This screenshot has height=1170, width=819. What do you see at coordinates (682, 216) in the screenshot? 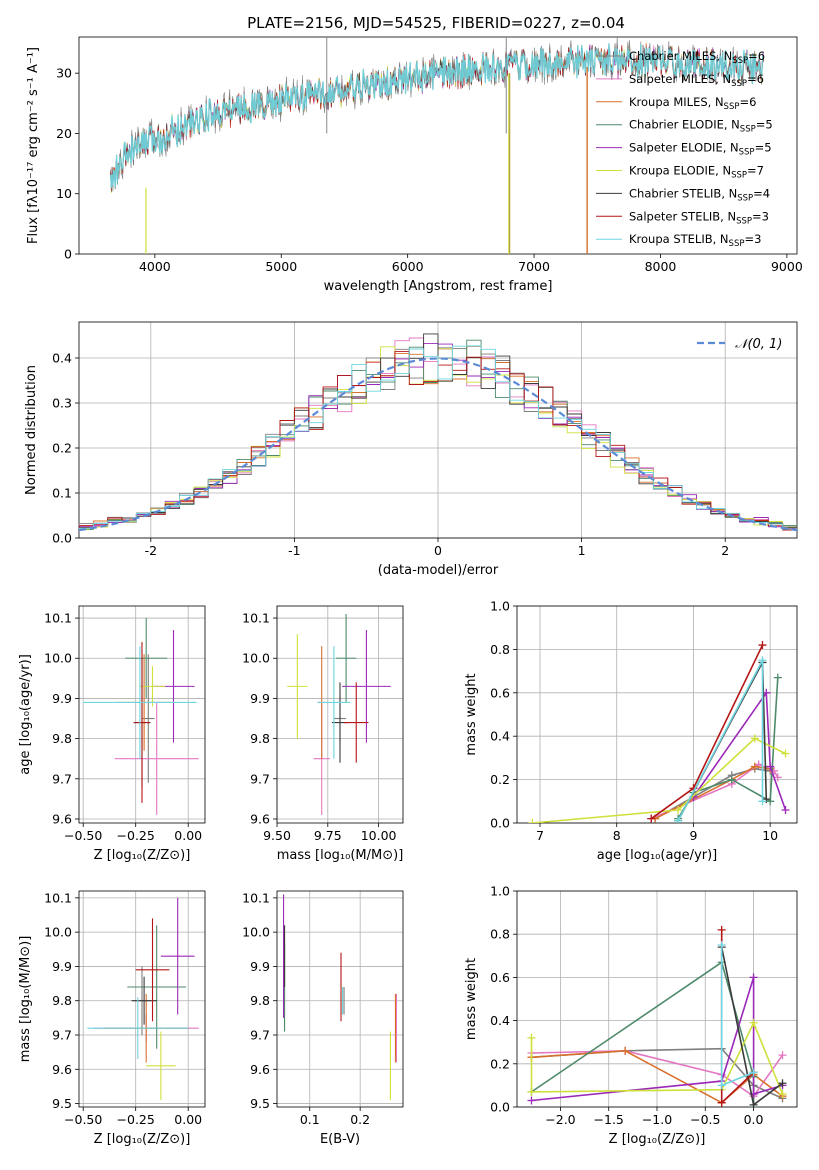
I see `legend-label-text: Salpeter STELIB, N` at bounding box center [682, 216].